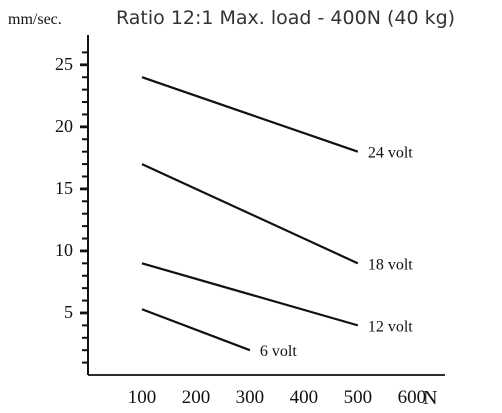  I want to click on x-axis-label: N, so click(430, 398).